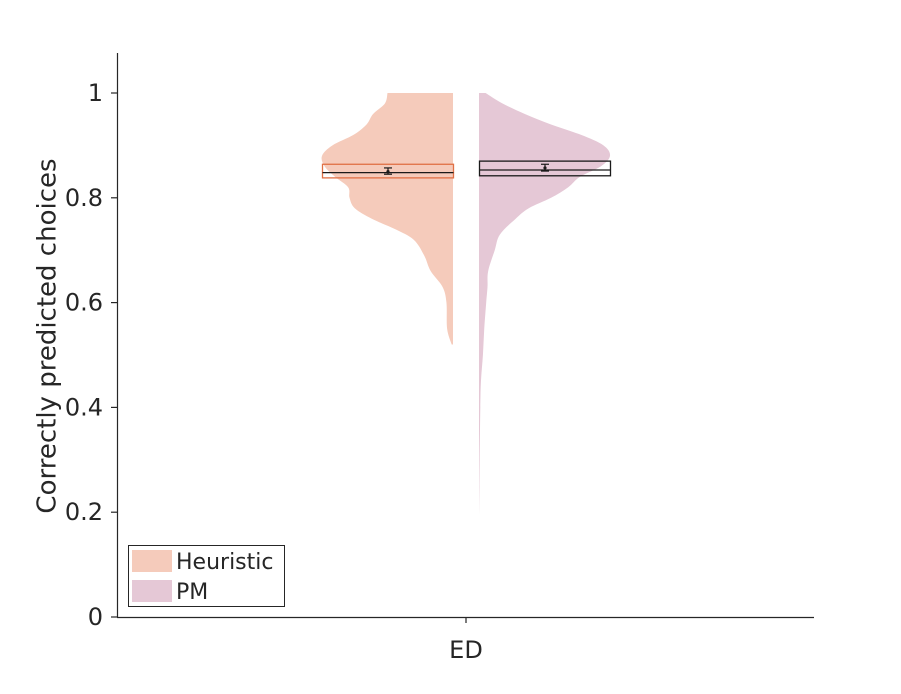 The width and height of the screenshot is (901, 694). Describe the element at coordinates (84, 407) in the screenshot. I see `y-tick-label: 0.4` at that location.